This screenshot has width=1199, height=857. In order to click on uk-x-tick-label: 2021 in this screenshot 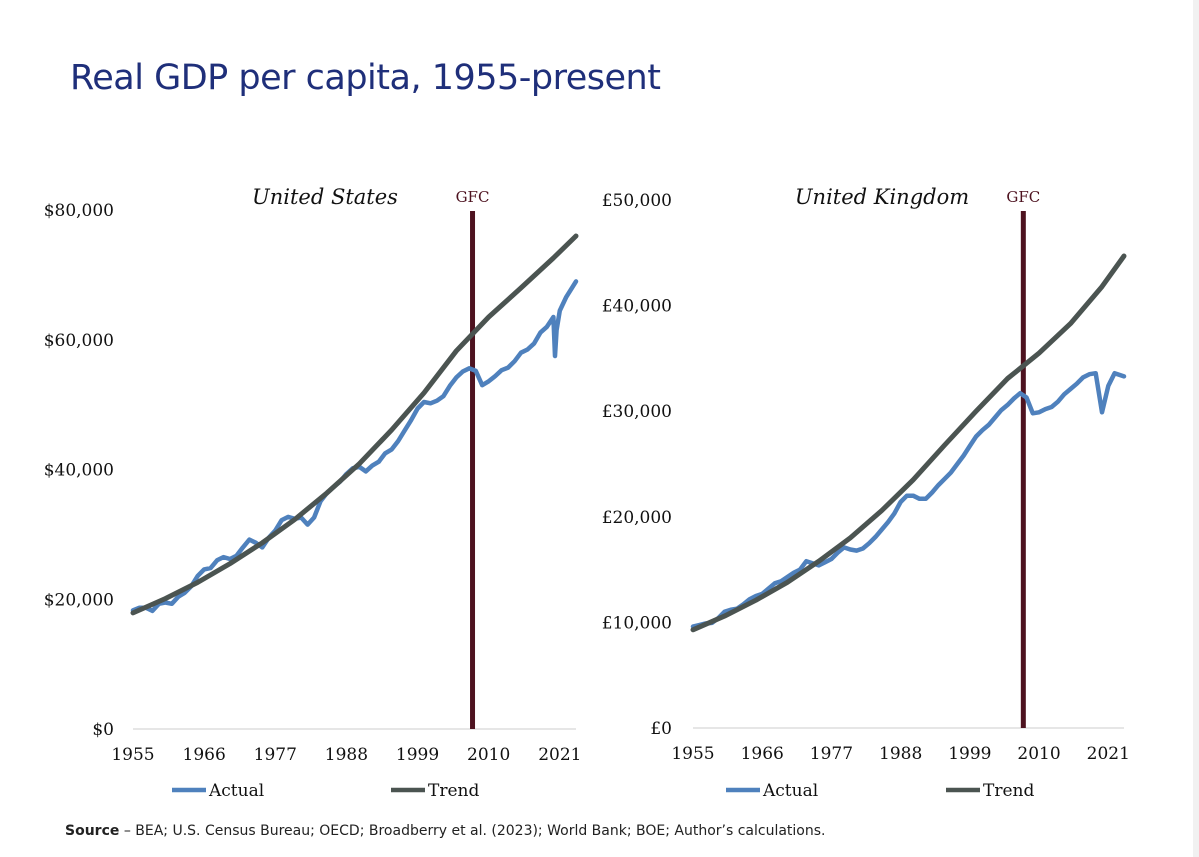, I will do `click(1108, 754)`.